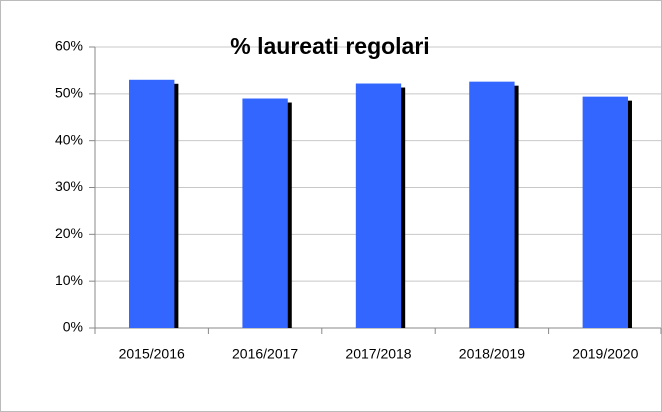 This screenshot has width=662, height=412. I want to click on y-tick-label: 0%, so click(73, 327).